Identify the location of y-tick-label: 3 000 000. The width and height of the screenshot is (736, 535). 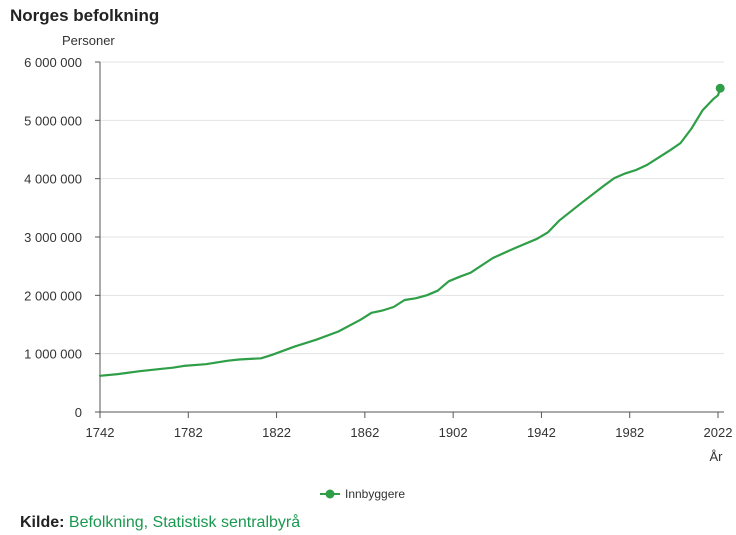
(53, 237).